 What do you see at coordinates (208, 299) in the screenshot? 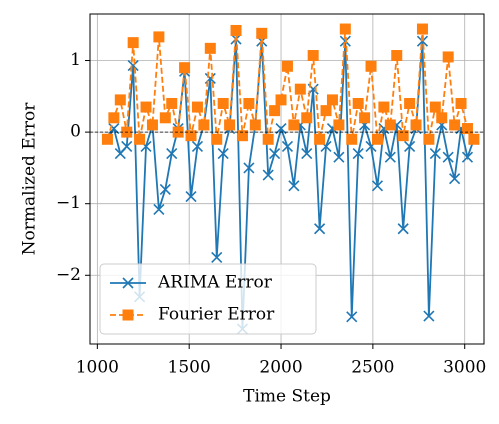
I see `legend-box` at bounding box center [208, 299].